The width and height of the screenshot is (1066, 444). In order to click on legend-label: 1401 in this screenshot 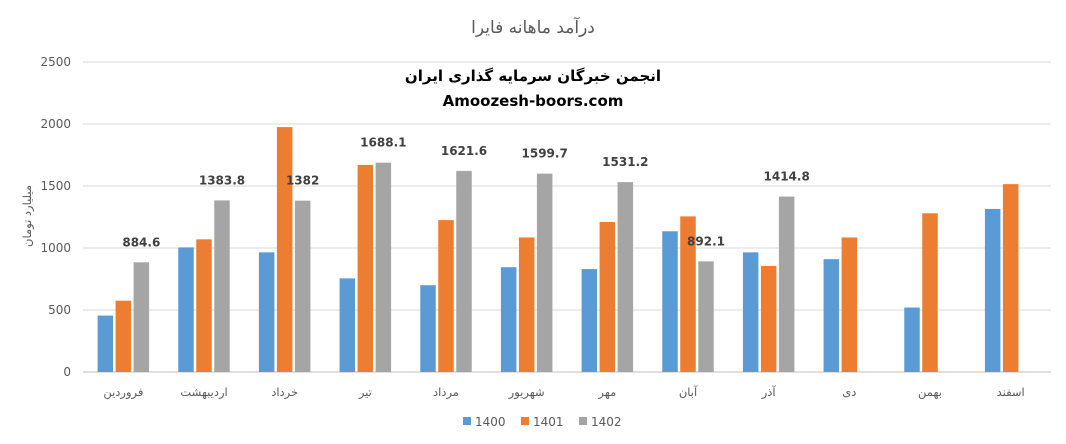, I will do `click(548, 422)`.